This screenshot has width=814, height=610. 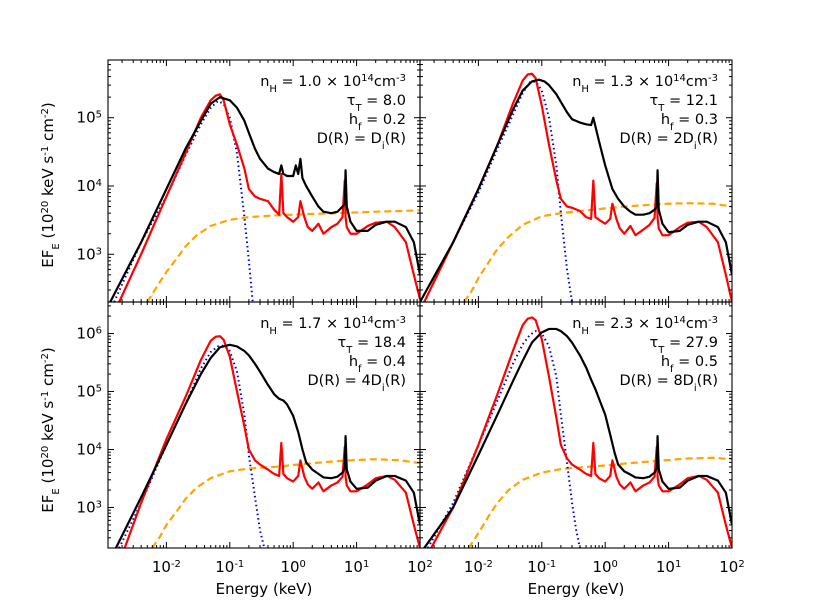 I want to click on x-tick-label-bl: 102, so click(x=419, y=567).